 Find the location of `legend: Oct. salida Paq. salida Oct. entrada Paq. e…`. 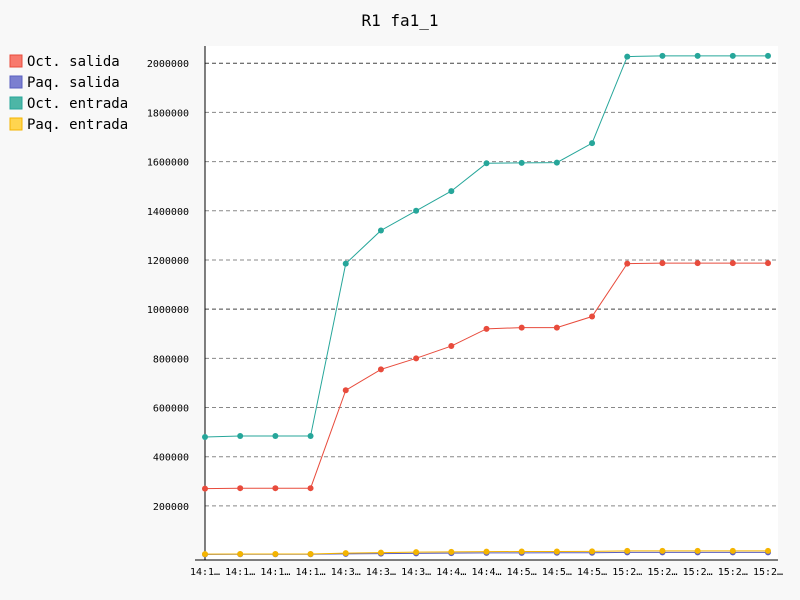

legend: Oct. salida Paq. salida Oct. entrada Paq. e… is located at coordinates (68, 93).